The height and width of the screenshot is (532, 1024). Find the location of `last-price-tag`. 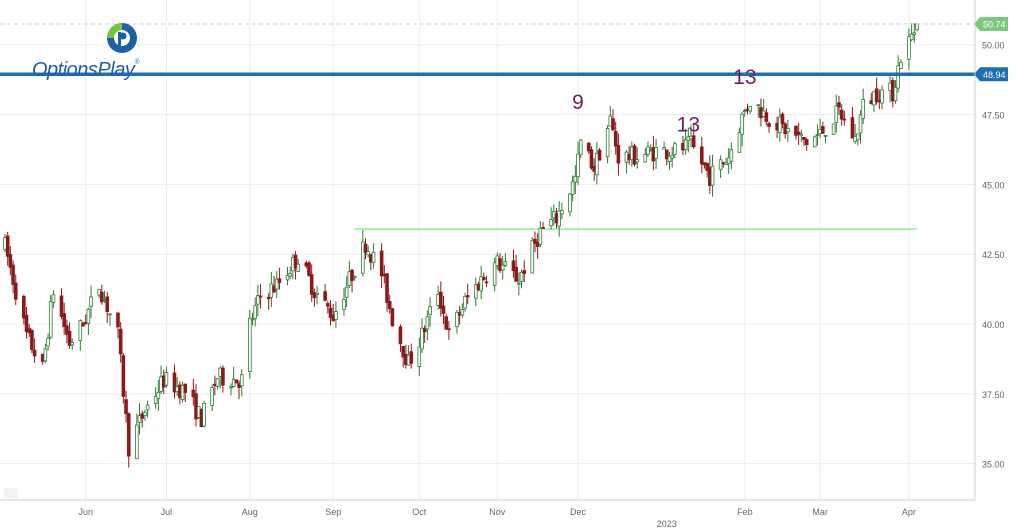

last-price-tag is located at coordinates (991, 24).